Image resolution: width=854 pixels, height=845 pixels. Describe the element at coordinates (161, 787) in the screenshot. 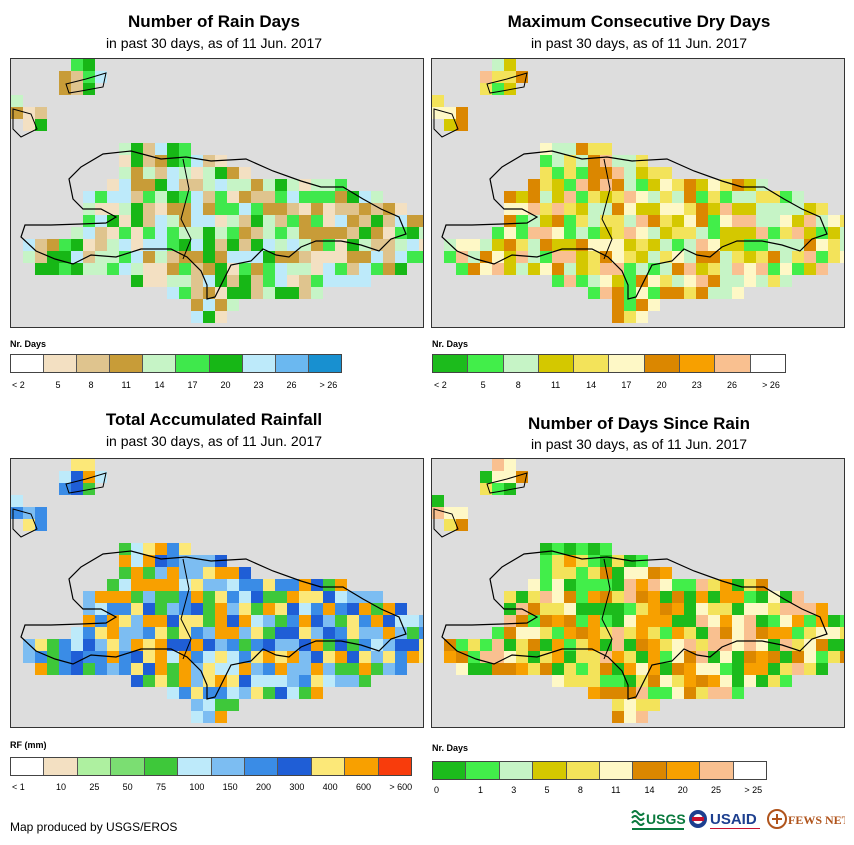

I see `legend-tick-label: 75` at that location.